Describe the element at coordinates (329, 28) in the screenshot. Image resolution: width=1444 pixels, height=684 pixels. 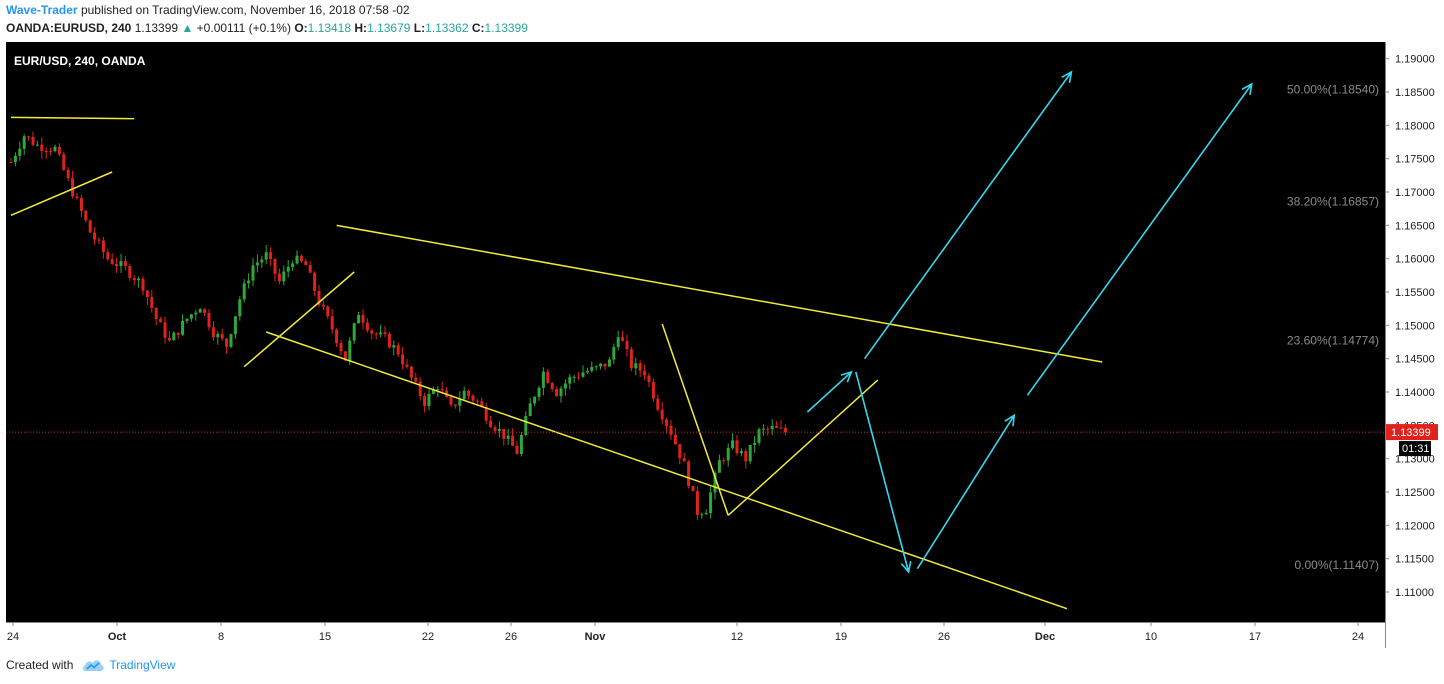
I see `open-value: 1.13418` at that location.